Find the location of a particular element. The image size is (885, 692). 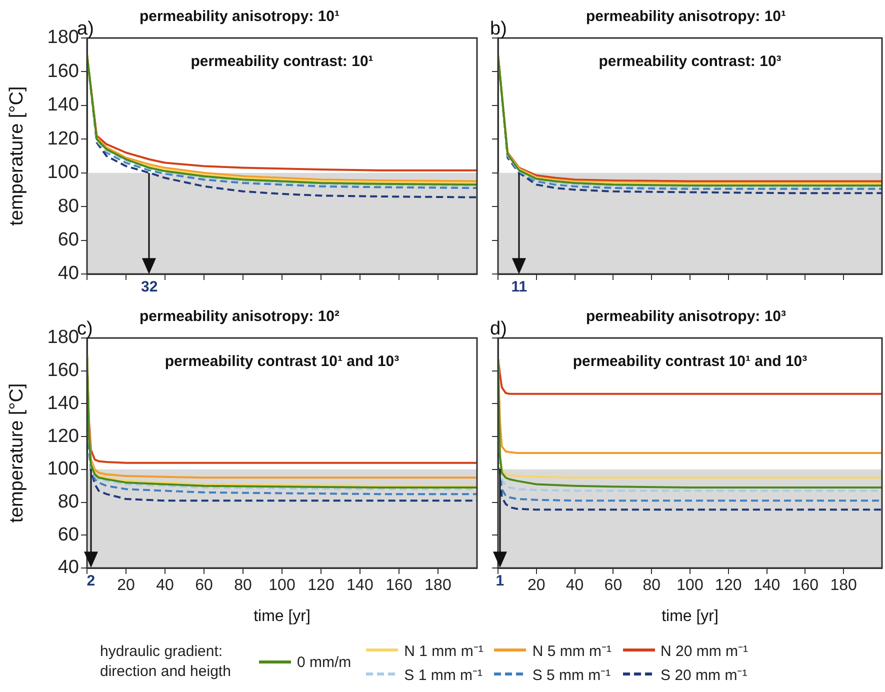

legend-label: 0 mm/m is located at coordinates (324, 662).